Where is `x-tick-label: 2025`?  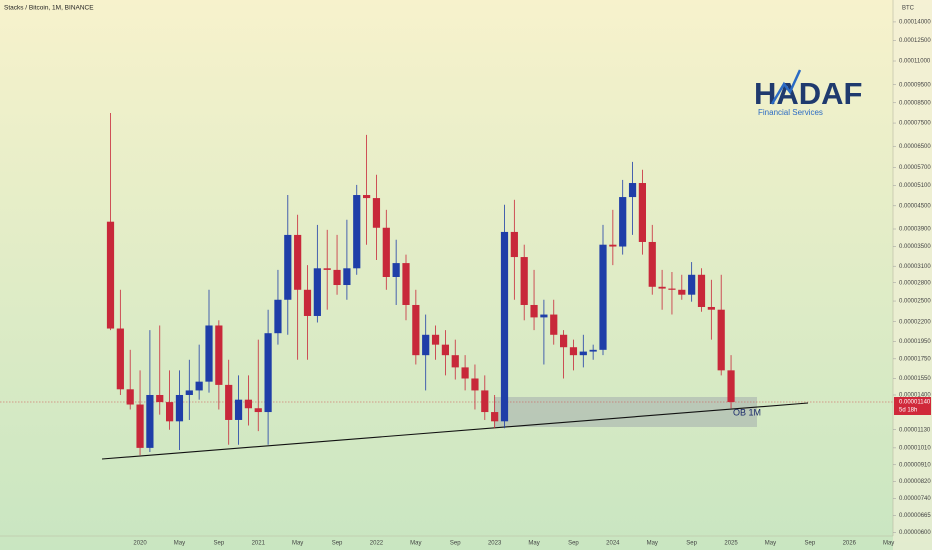 x-tick-label: 2025 is located at coordinates (731, 544).